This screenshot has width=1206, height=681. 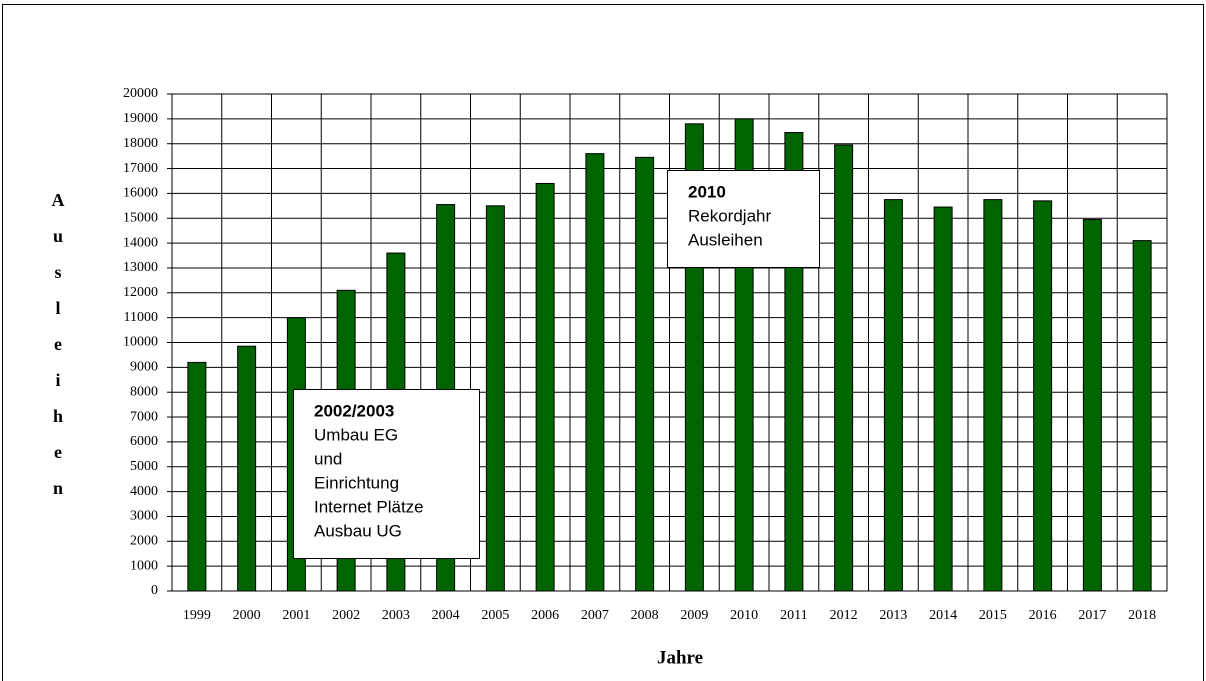 I want to click on x-tick-label: 2003, so click(x=396, y=615).